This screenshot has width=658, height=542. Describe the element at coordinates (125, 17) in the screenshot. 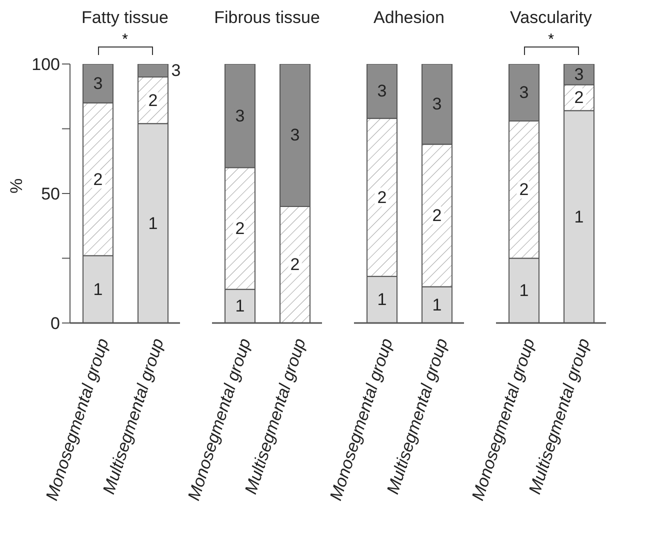

I see `chart-title: Fatty tissue` at that location.